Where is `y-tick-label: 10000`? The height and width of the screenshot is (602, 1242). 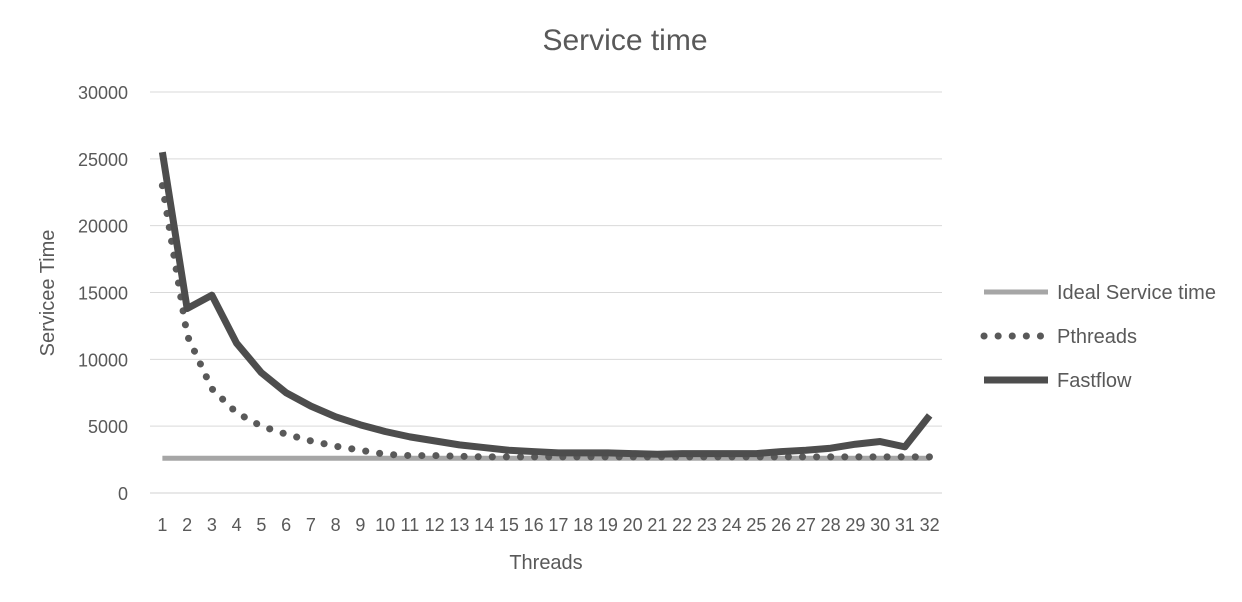
y-tick-label: 10000 is located at coordinates (103, 360).